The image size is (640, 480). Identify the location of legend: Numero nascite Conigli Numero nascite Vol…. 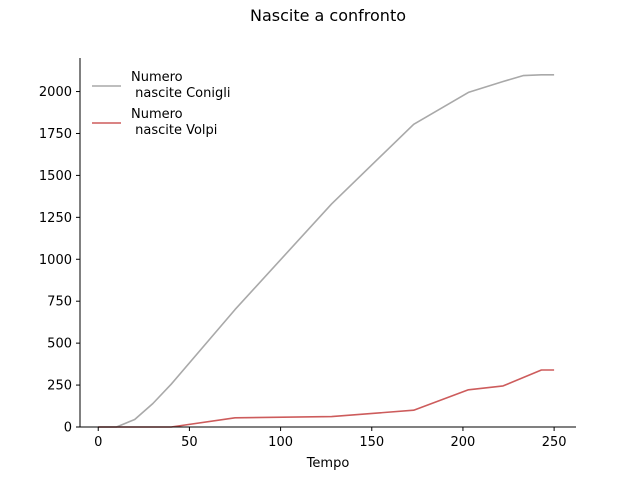
(161, 104).